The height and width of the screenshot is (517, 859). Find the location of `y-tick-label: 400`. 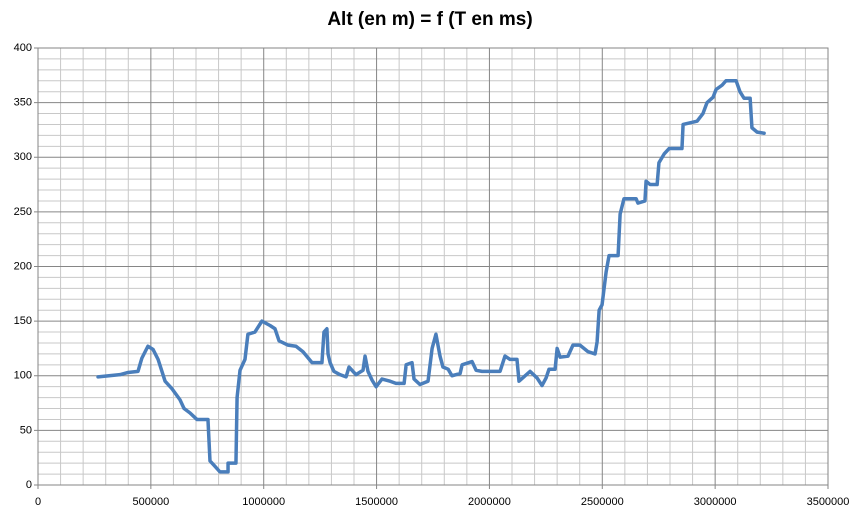

y-tick-label: 400 is located at coordinates (23, 48).